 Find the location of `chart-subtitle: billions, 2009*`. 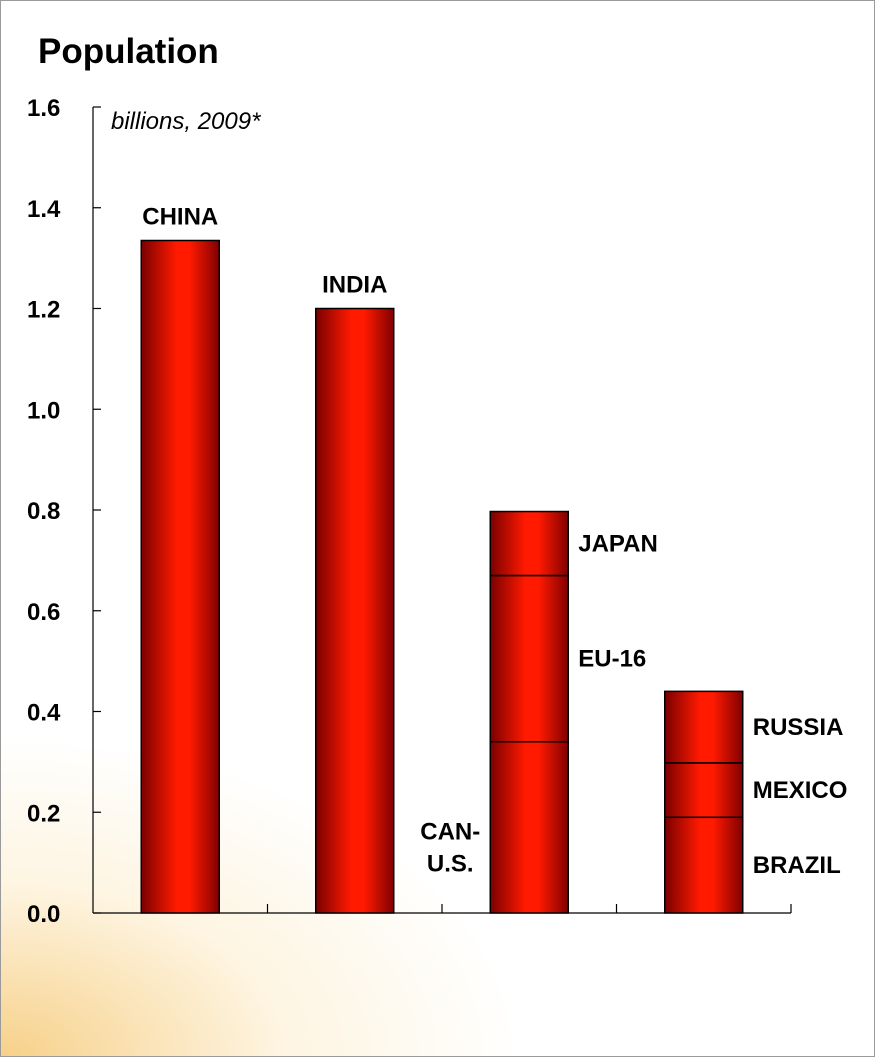

chart-subtitle: billions, 2009* is located at coordinates (186, 121).